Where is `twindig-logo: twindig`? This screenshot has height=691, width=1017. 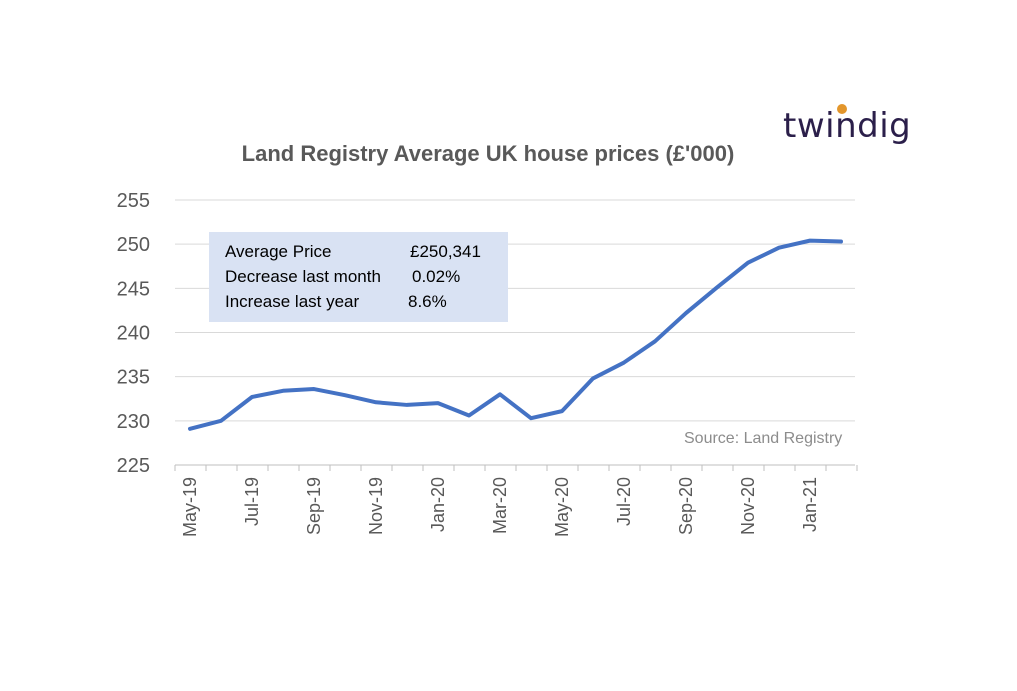
twindig-logo: twindig is located at coordinates (847, 126).